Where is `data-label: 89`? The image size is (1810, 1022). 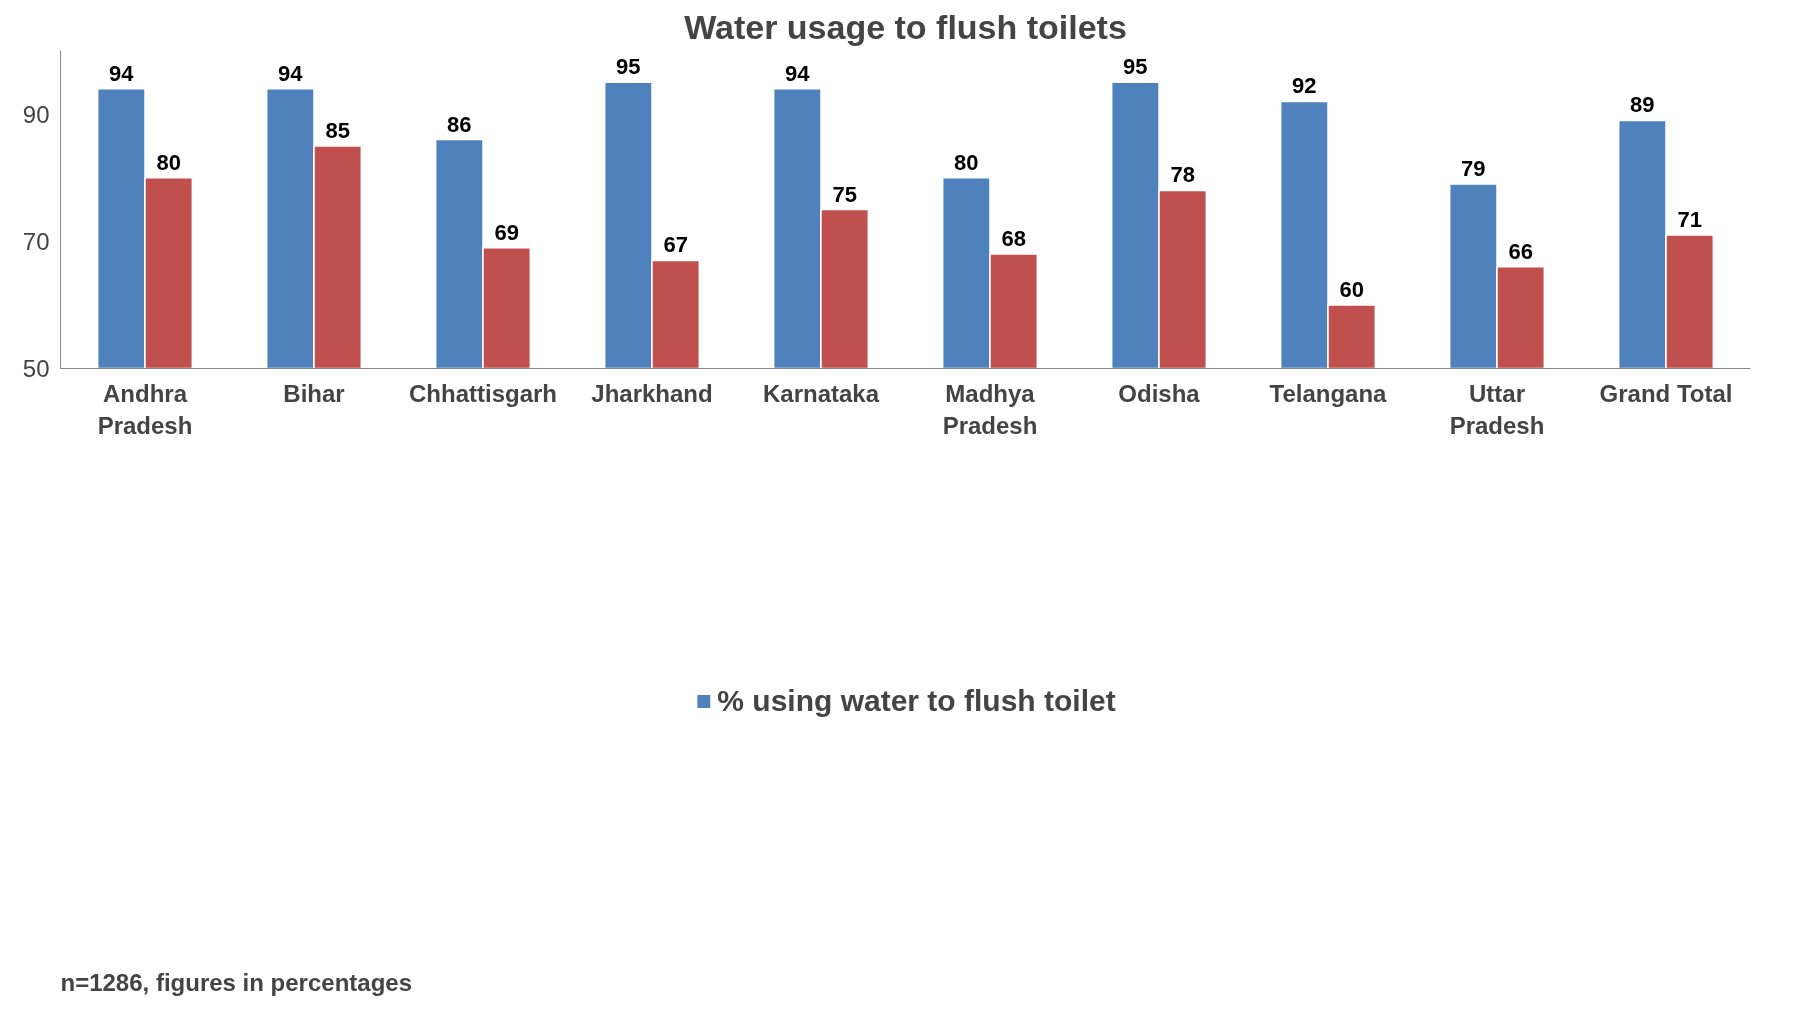 data-label: 89 is located at coordinates (1642, 105).